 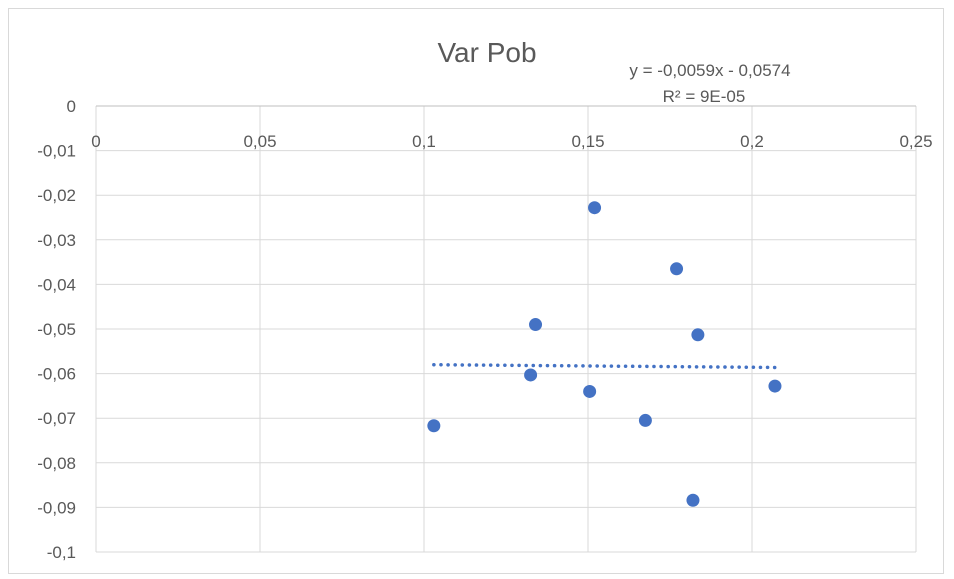 What do you see at coordinates (587, 141) in the screenshot?
I see `x-tick-label: 0,15` at bounding box center [587, 141].